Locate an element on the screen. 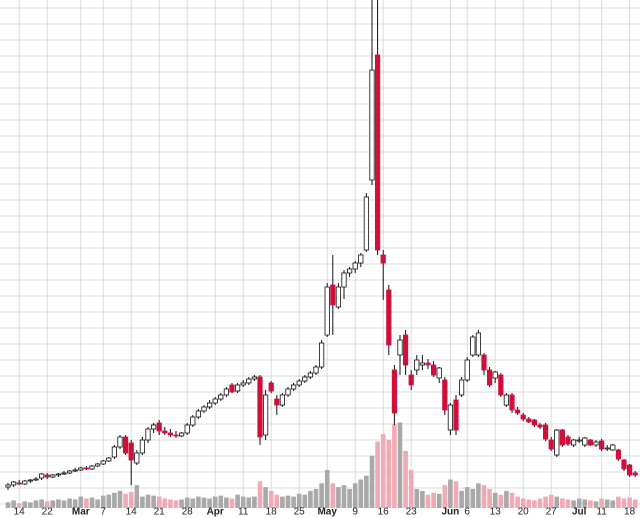 This screenshot has width=640, height=518. x-tick-label: 9 is located at coordinates (355, 512).